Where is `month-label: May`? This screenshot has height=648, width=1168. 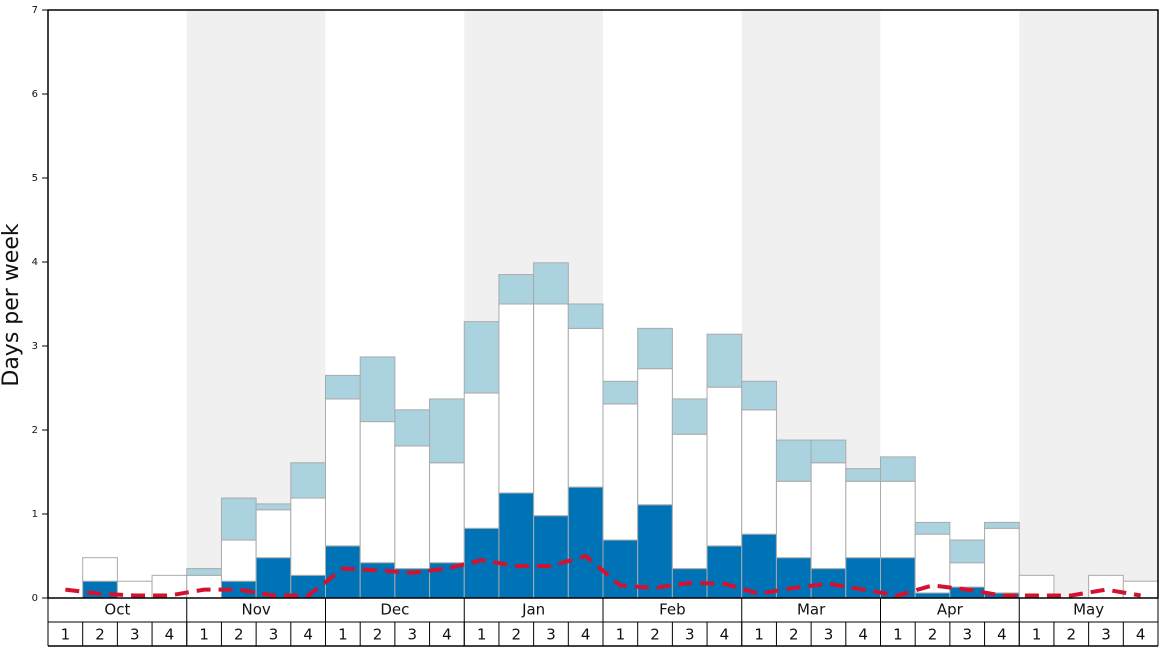 month-label: May is located at coordinates (1088, 610).